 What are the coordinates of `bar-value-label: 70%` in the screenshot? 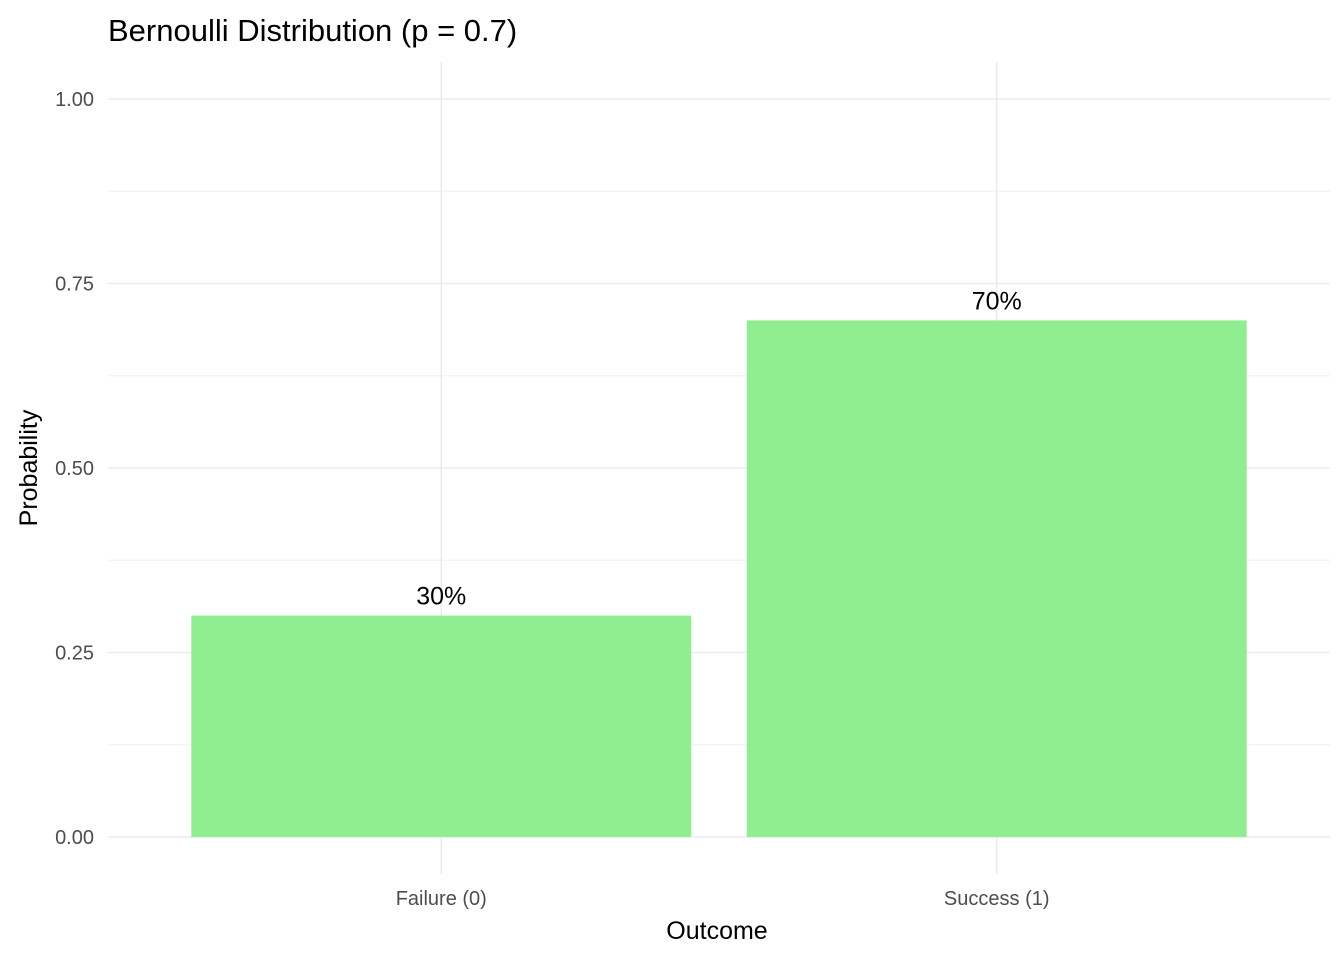 It's located at (997, 301).